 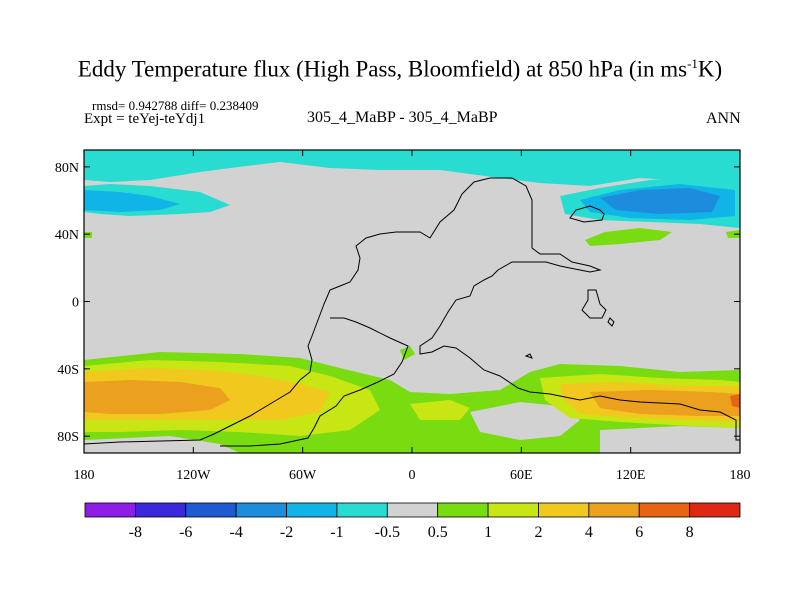 I want to click on colorbar-label: 0.5, so click(x=438, y=532).